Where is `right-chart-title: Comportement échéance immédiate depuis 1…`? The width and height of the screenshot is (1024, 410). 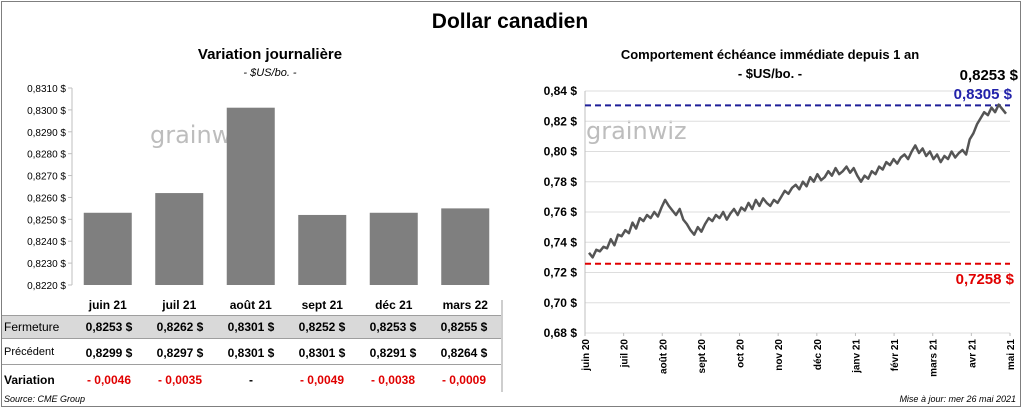
right-chart-title: Comportement échéance immédiate depuis 1… is located at coordinates (770, 54).